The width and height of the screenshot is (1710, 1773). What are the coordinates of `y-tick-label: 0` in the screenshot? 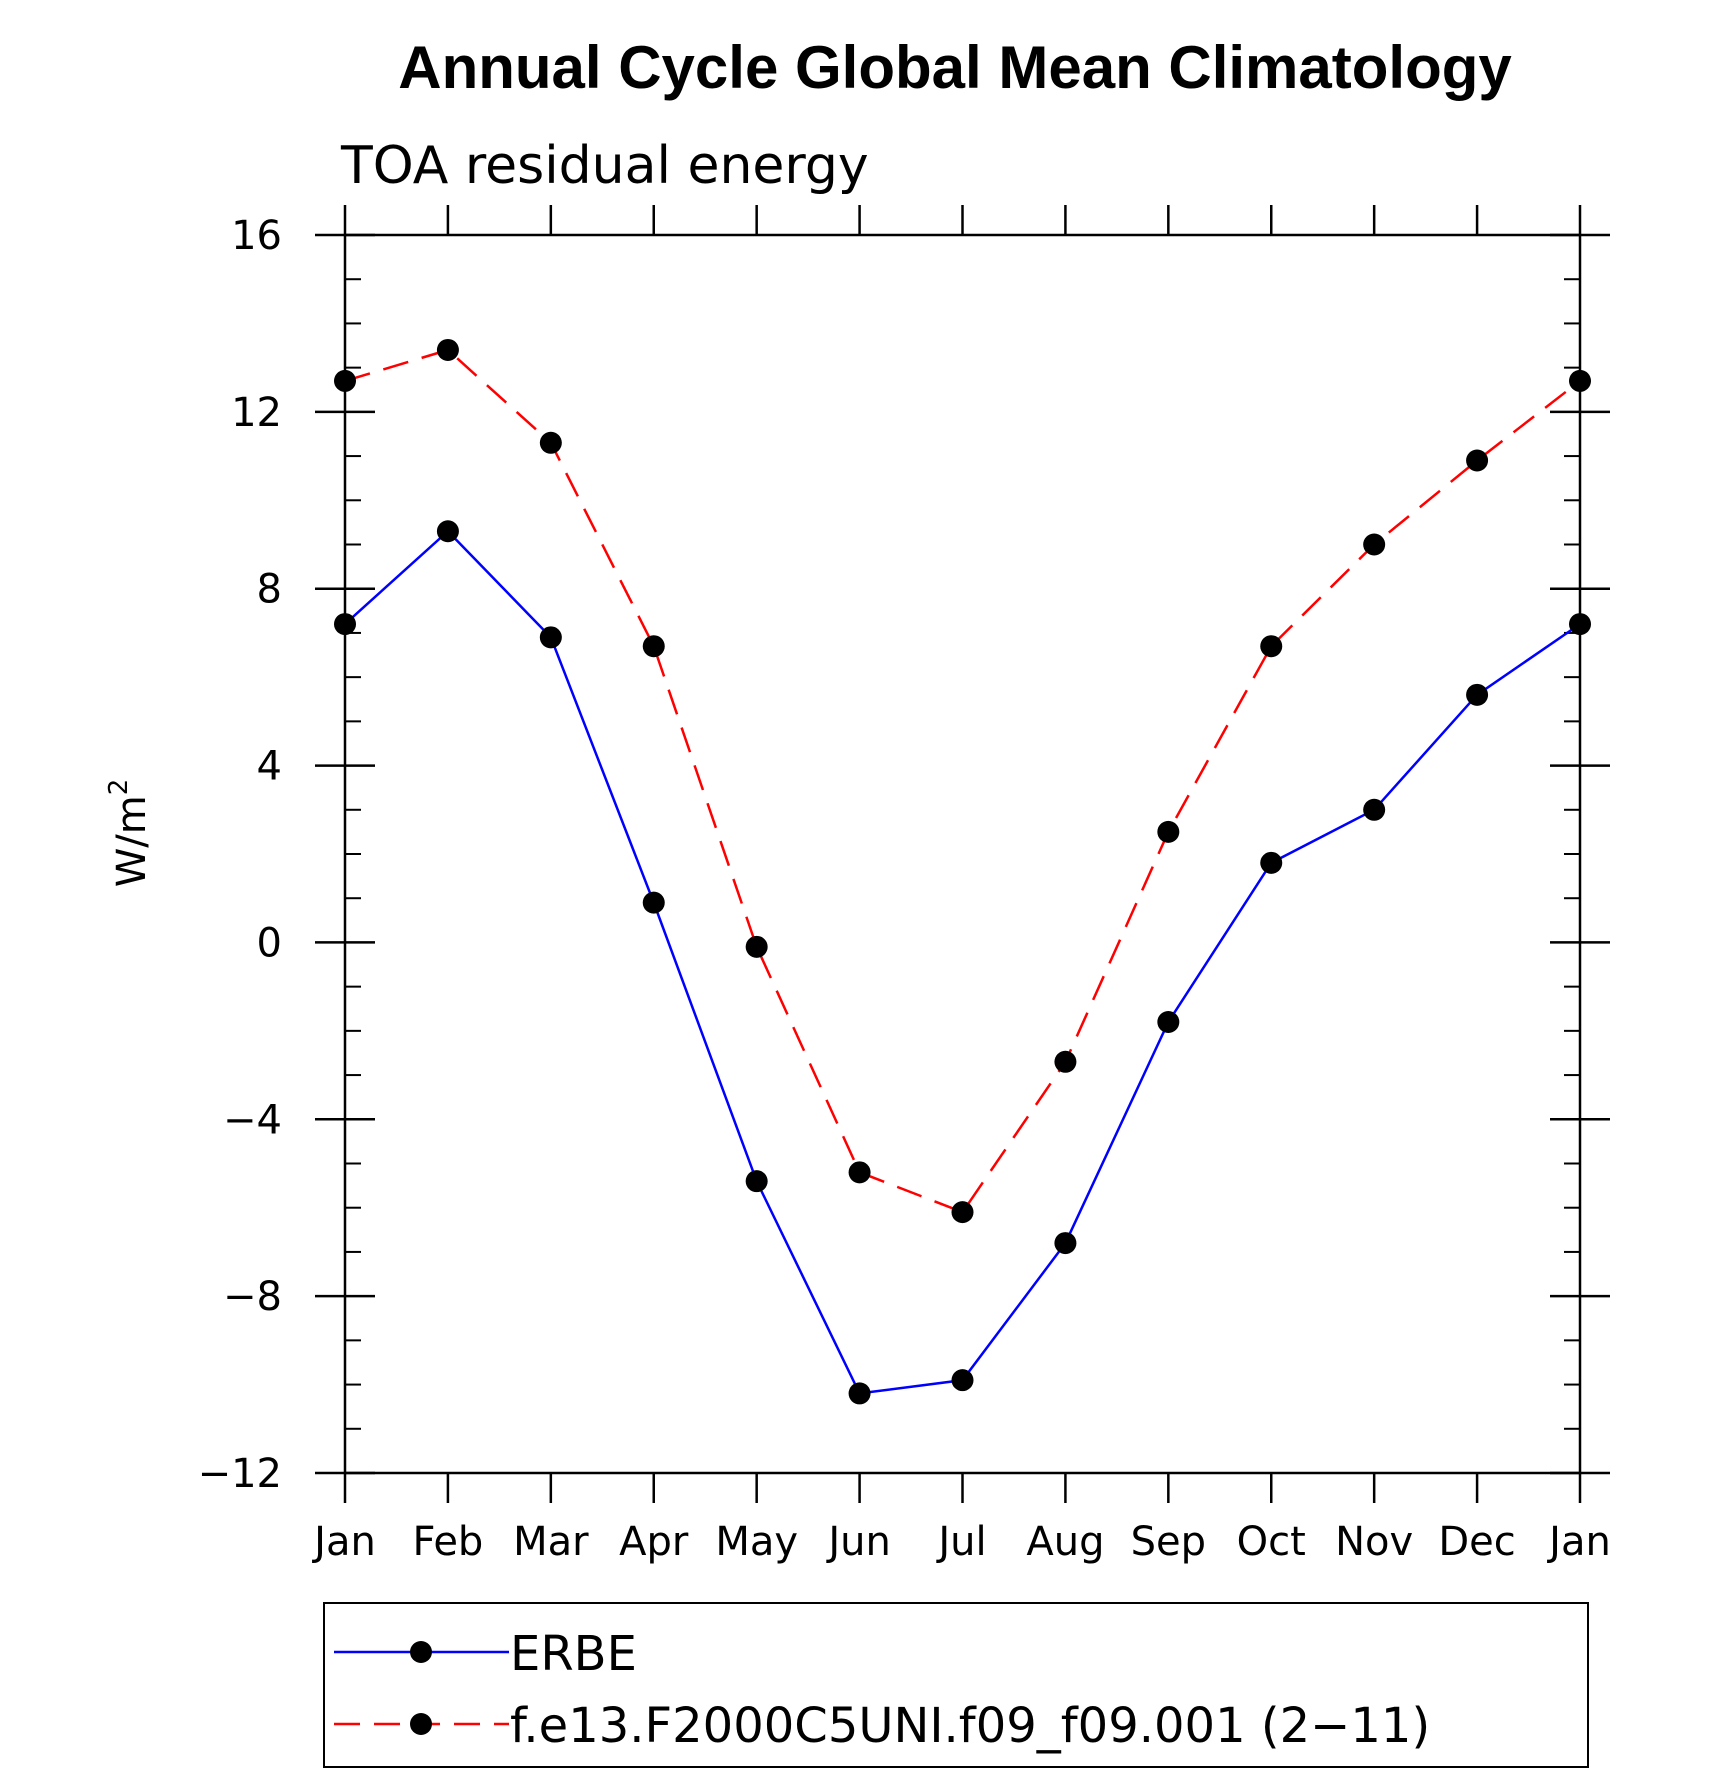 It's located at (269, 943).